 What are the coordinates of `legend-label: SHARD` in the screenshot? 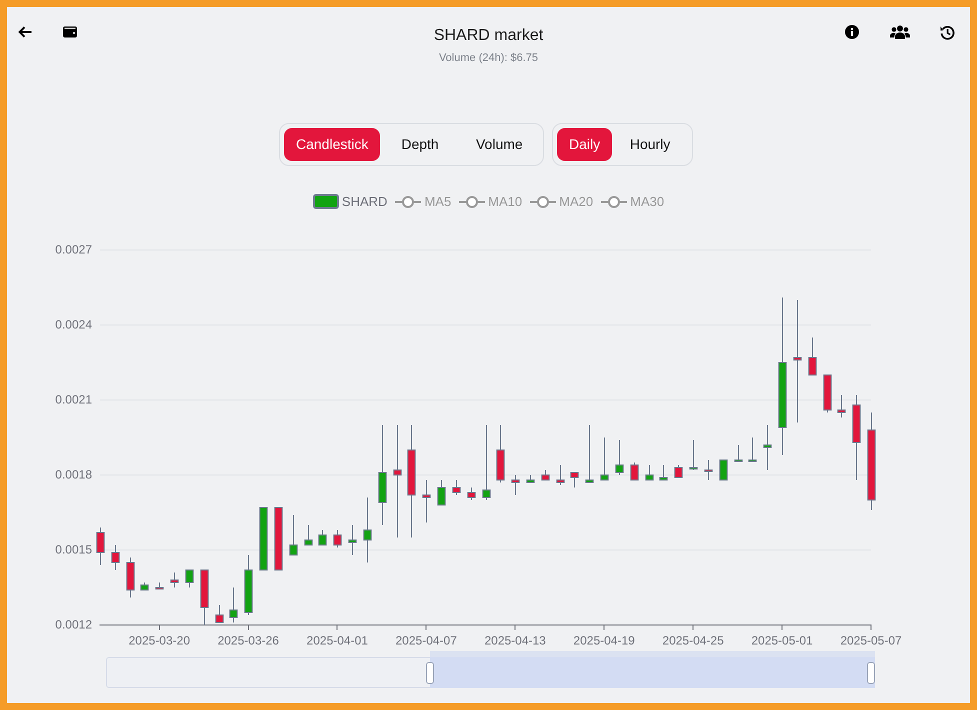 It's located at (365, 201).